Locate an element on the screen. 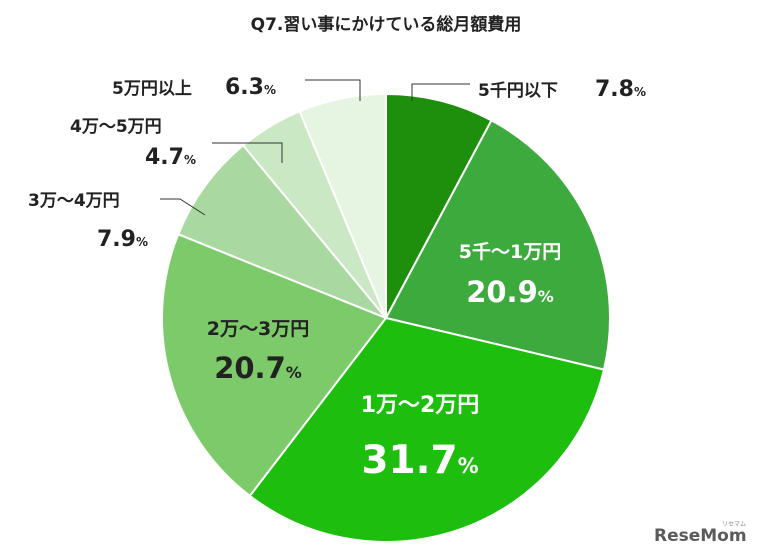 The width and height of the screenshot is (773, 557). chart-title: Q7.習い事にかけている総月額費用 is located at coordinates (386, 24).